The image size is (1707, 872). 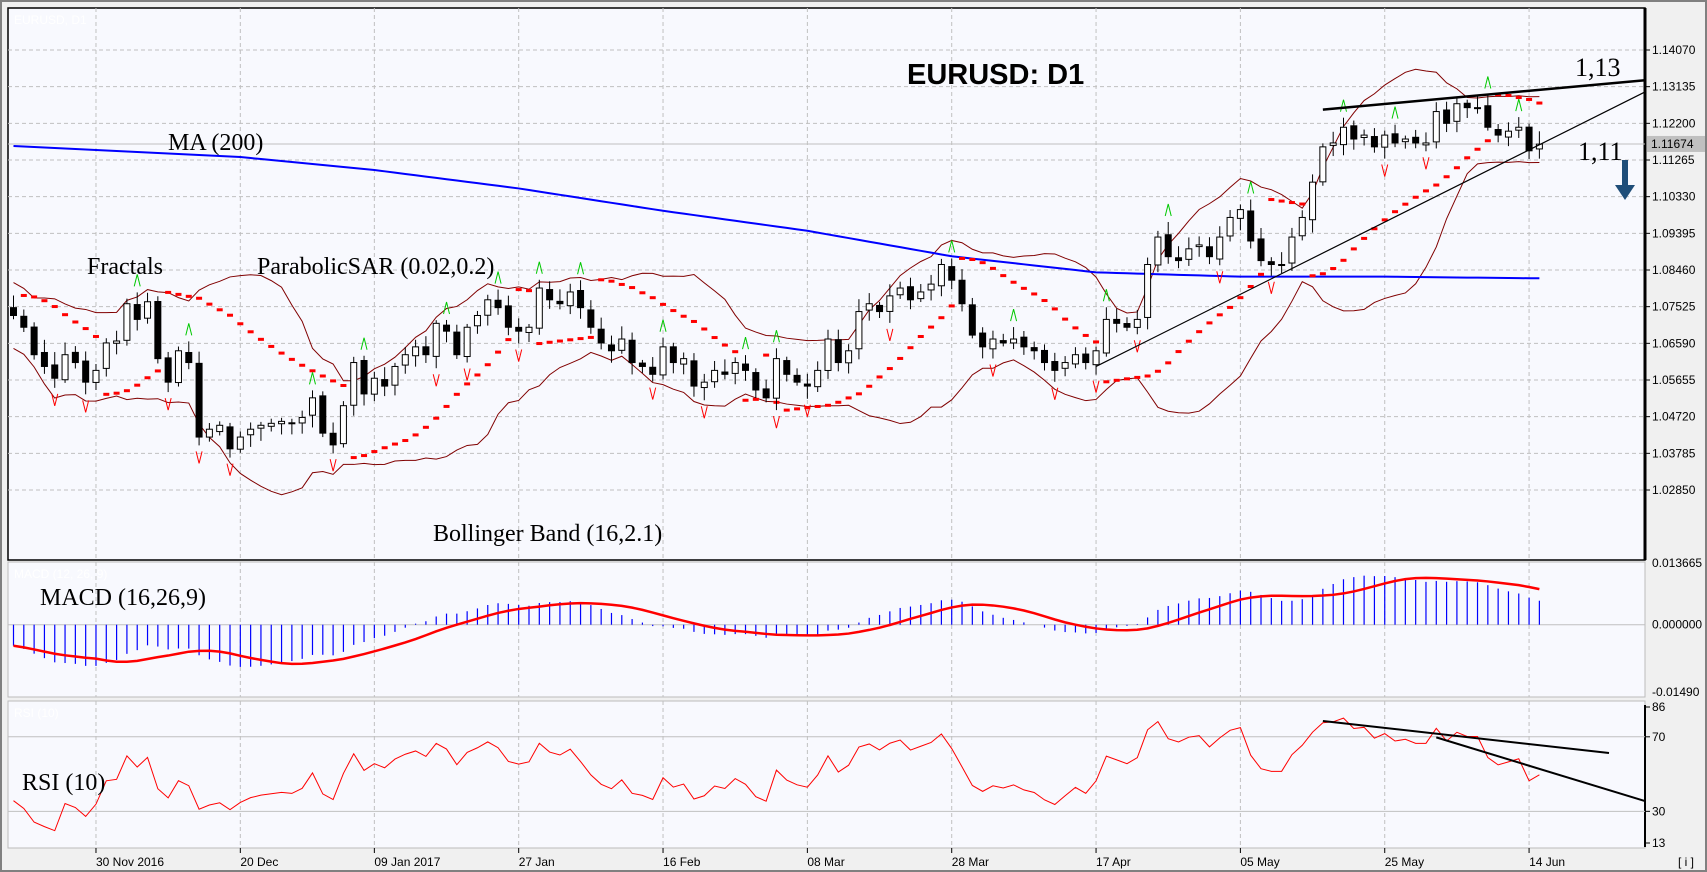 I want to click on macd-window-label: MACD (12, 26, 9), so click(x=60, y=574).